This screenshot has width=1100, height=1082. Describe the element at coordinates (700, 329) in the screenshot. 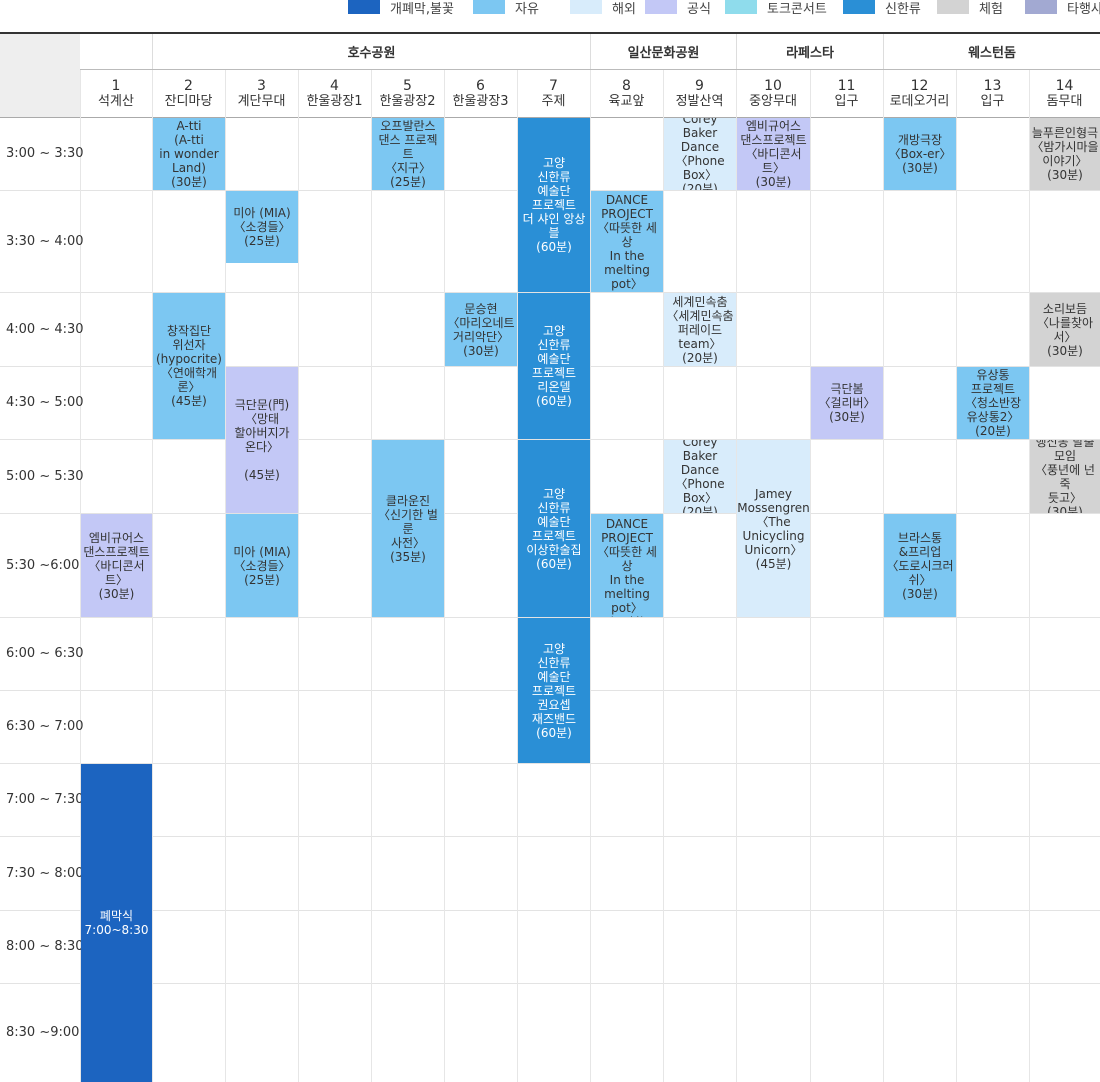

I see `schedule-event: 세계민속춤 〈세계민속춤 퍼레이드 team〉 (20분)` at that location.